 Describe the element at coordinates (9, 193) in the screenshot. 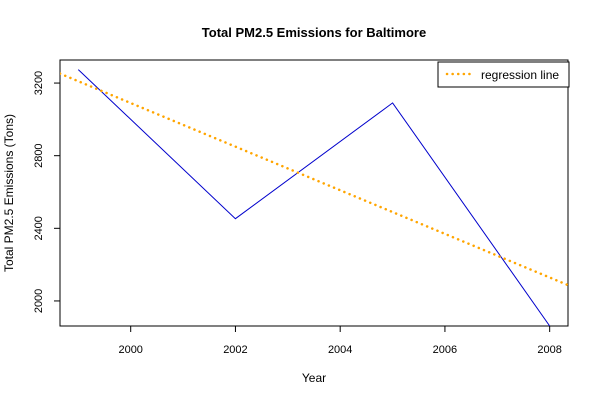

I see `y-axis-label: Total PM2.5 Emissions (Tons)` at that location.